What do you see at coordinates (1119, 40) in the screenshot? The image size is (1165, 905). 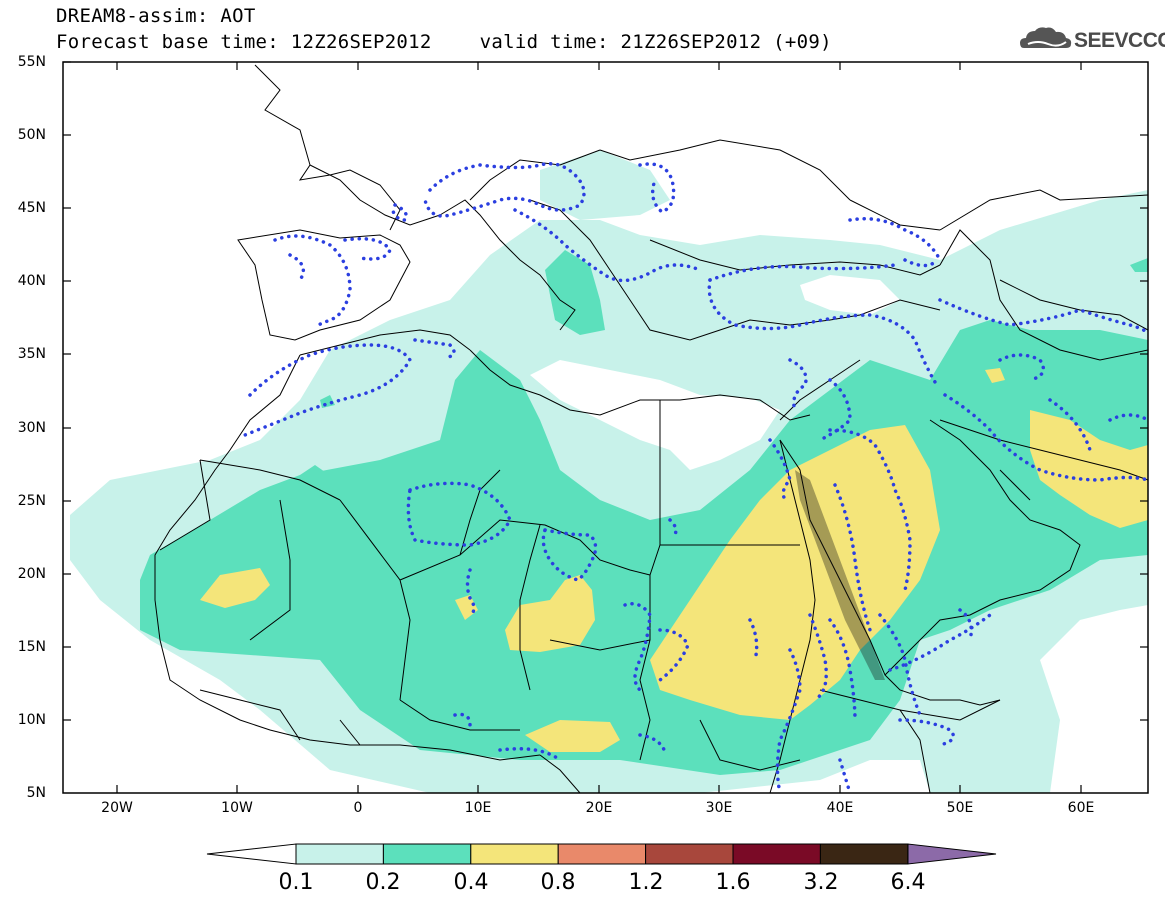 I see `logo-text: SEEVCCC` at bounding box center [1119, 40].